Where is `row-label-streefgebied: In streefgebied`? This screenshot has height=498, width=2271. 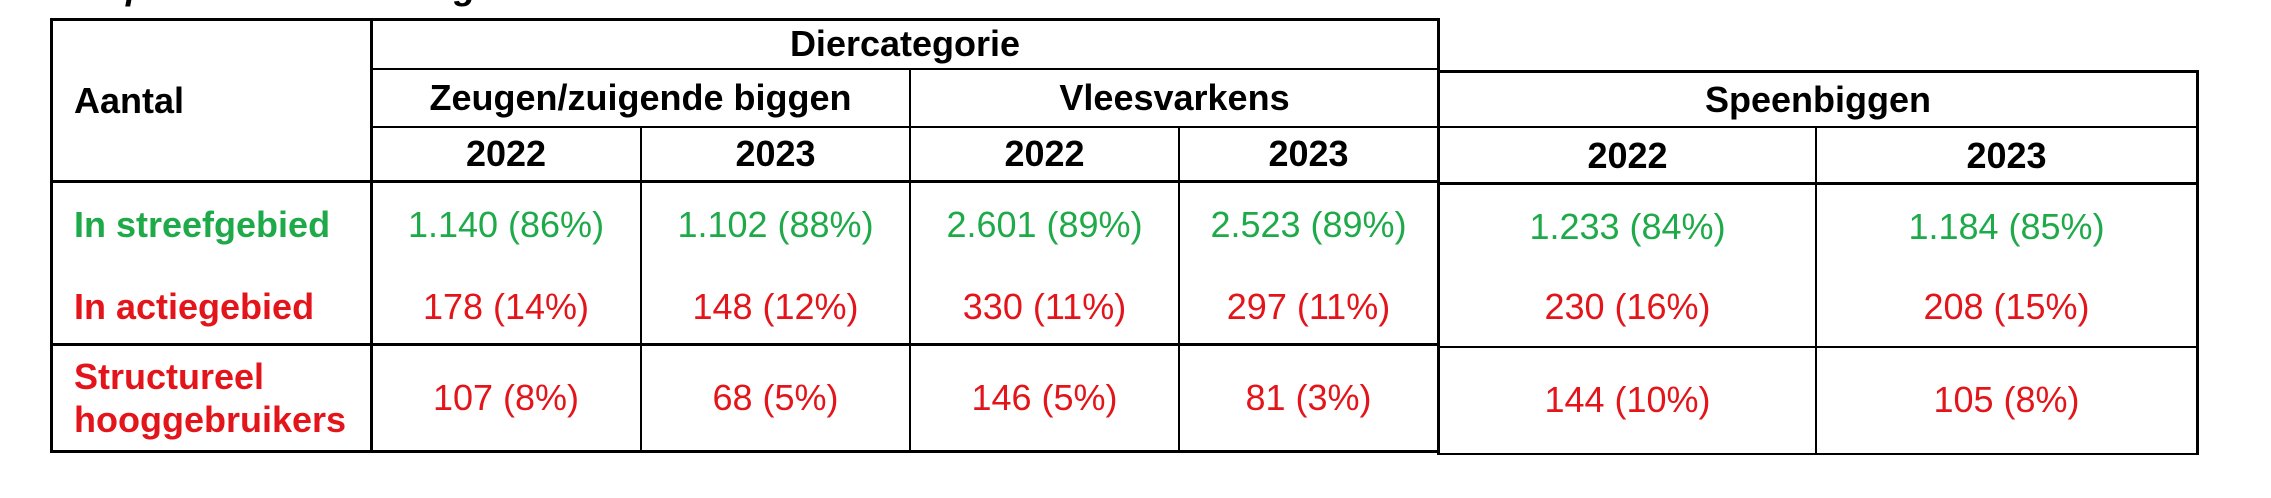 row-label-streefgebied: In streefgebied is located at coordinates (202, 225).